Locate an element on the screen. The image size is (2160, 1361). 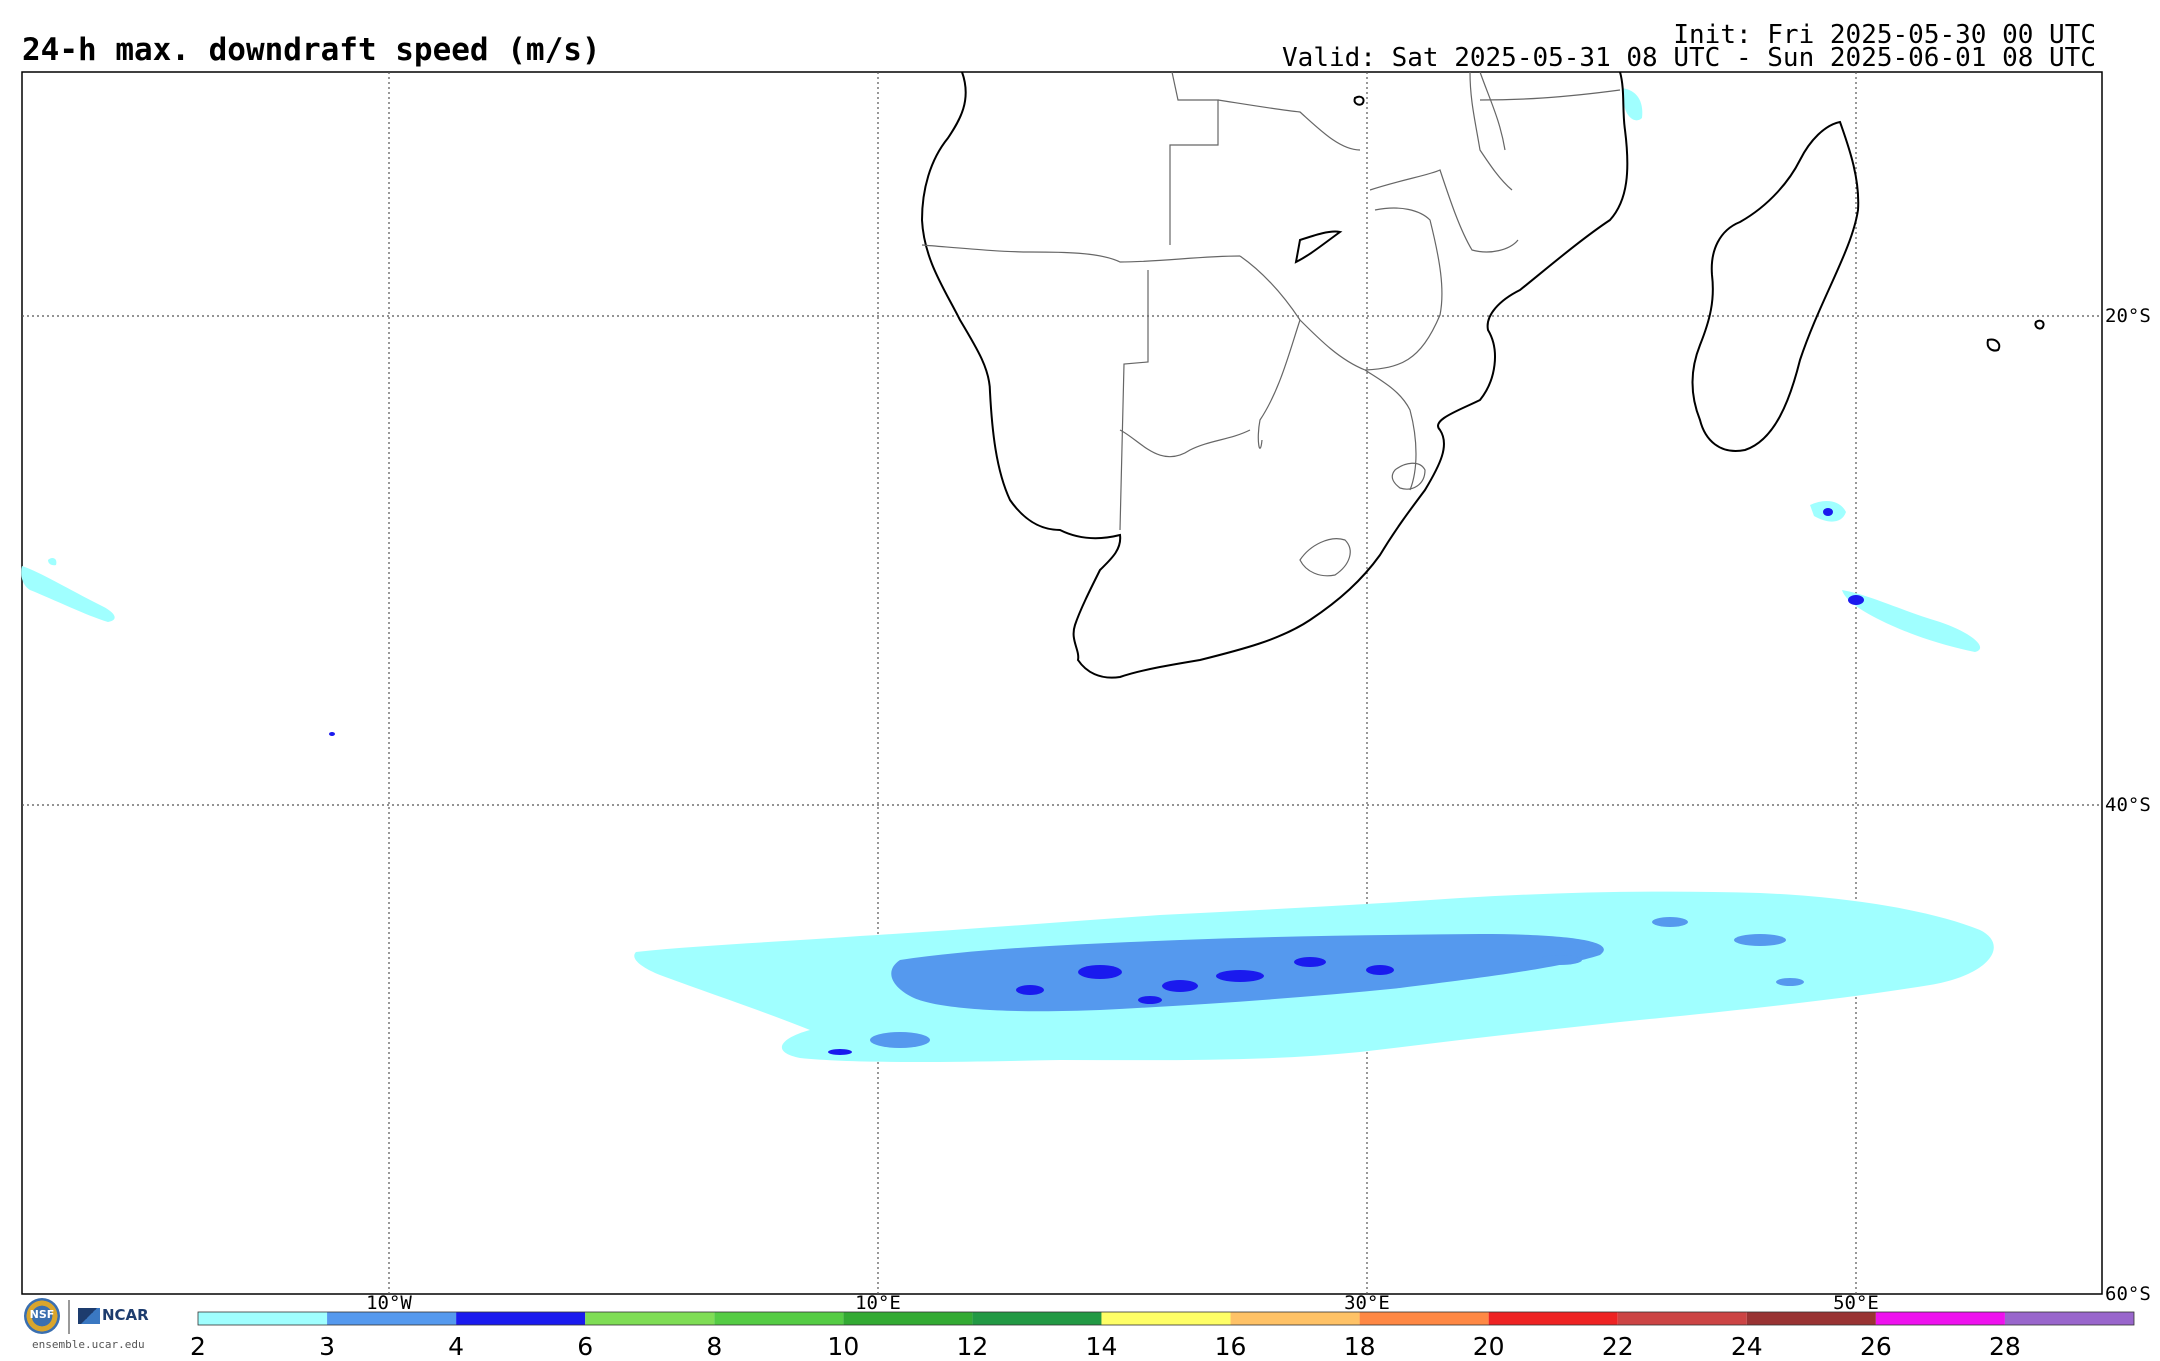
colorbar-tick-label: 6 is located at coordinates (585, 1346).